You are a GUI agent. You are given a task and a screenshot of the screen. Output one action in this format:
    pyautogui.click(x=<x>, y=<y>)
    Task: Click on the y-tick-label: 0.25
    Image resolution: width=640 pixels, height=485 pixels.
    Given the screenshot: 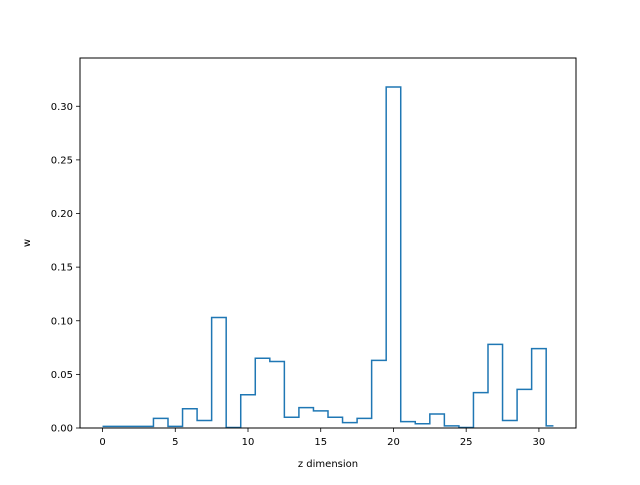 What is the action you would take?
    pyautogui.click(x=62, y=160)
    